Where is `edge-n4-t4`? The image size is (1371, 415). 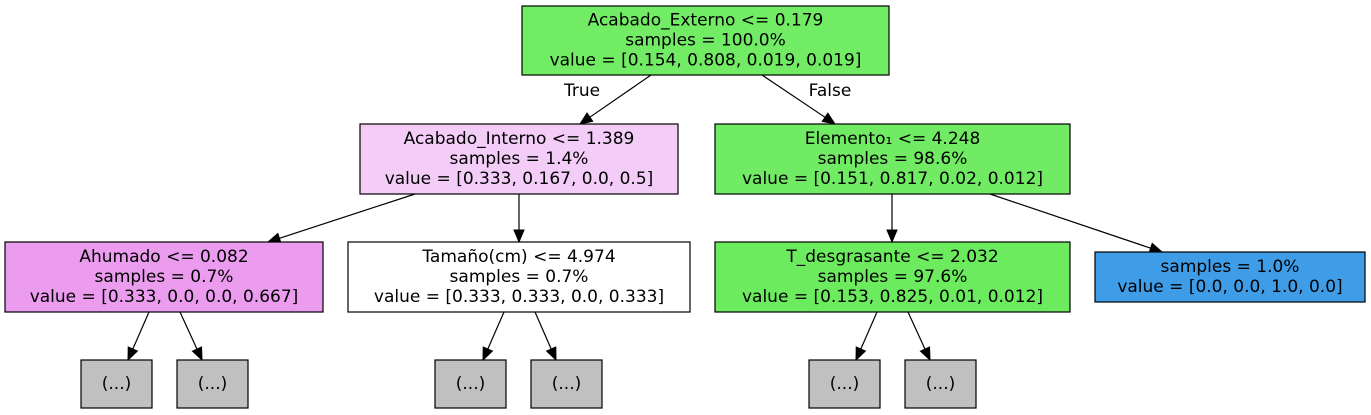 edge-n4-t4 is located at coordinates (543, 330).